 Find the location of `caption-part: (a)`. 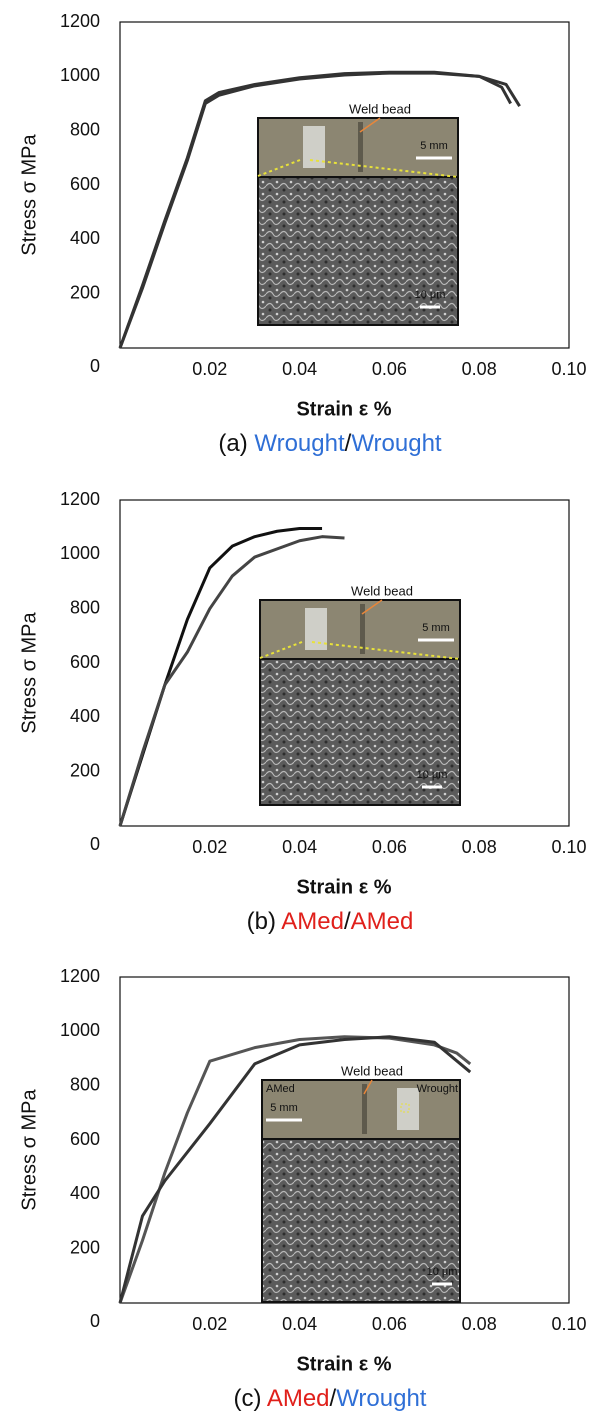

caption-part: (a) is located at coordinates (236, 443).